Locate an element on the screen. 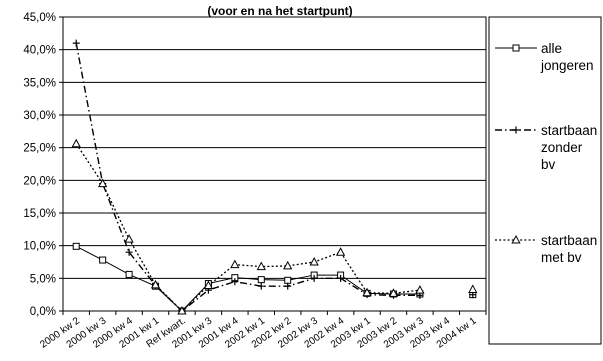 This screenshot has width=603, height=361. y-tick-label: 20,0% is located at coordinates (39, 181).